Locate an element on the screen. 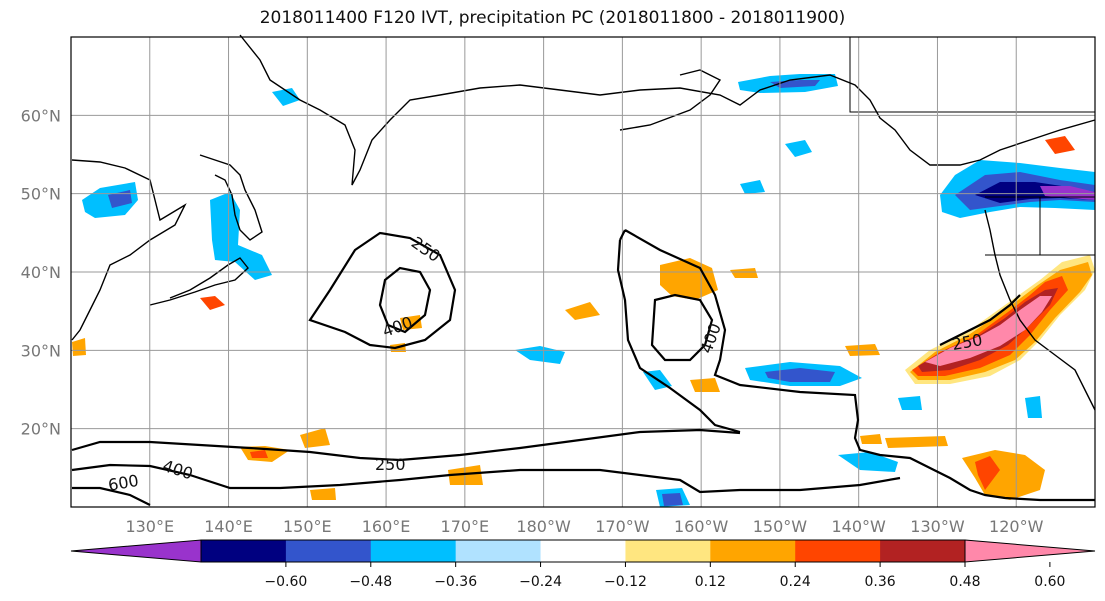 The width and height of the screenshot is (1105, 601). neg-region-south-a is located at coordinates (868, 462).